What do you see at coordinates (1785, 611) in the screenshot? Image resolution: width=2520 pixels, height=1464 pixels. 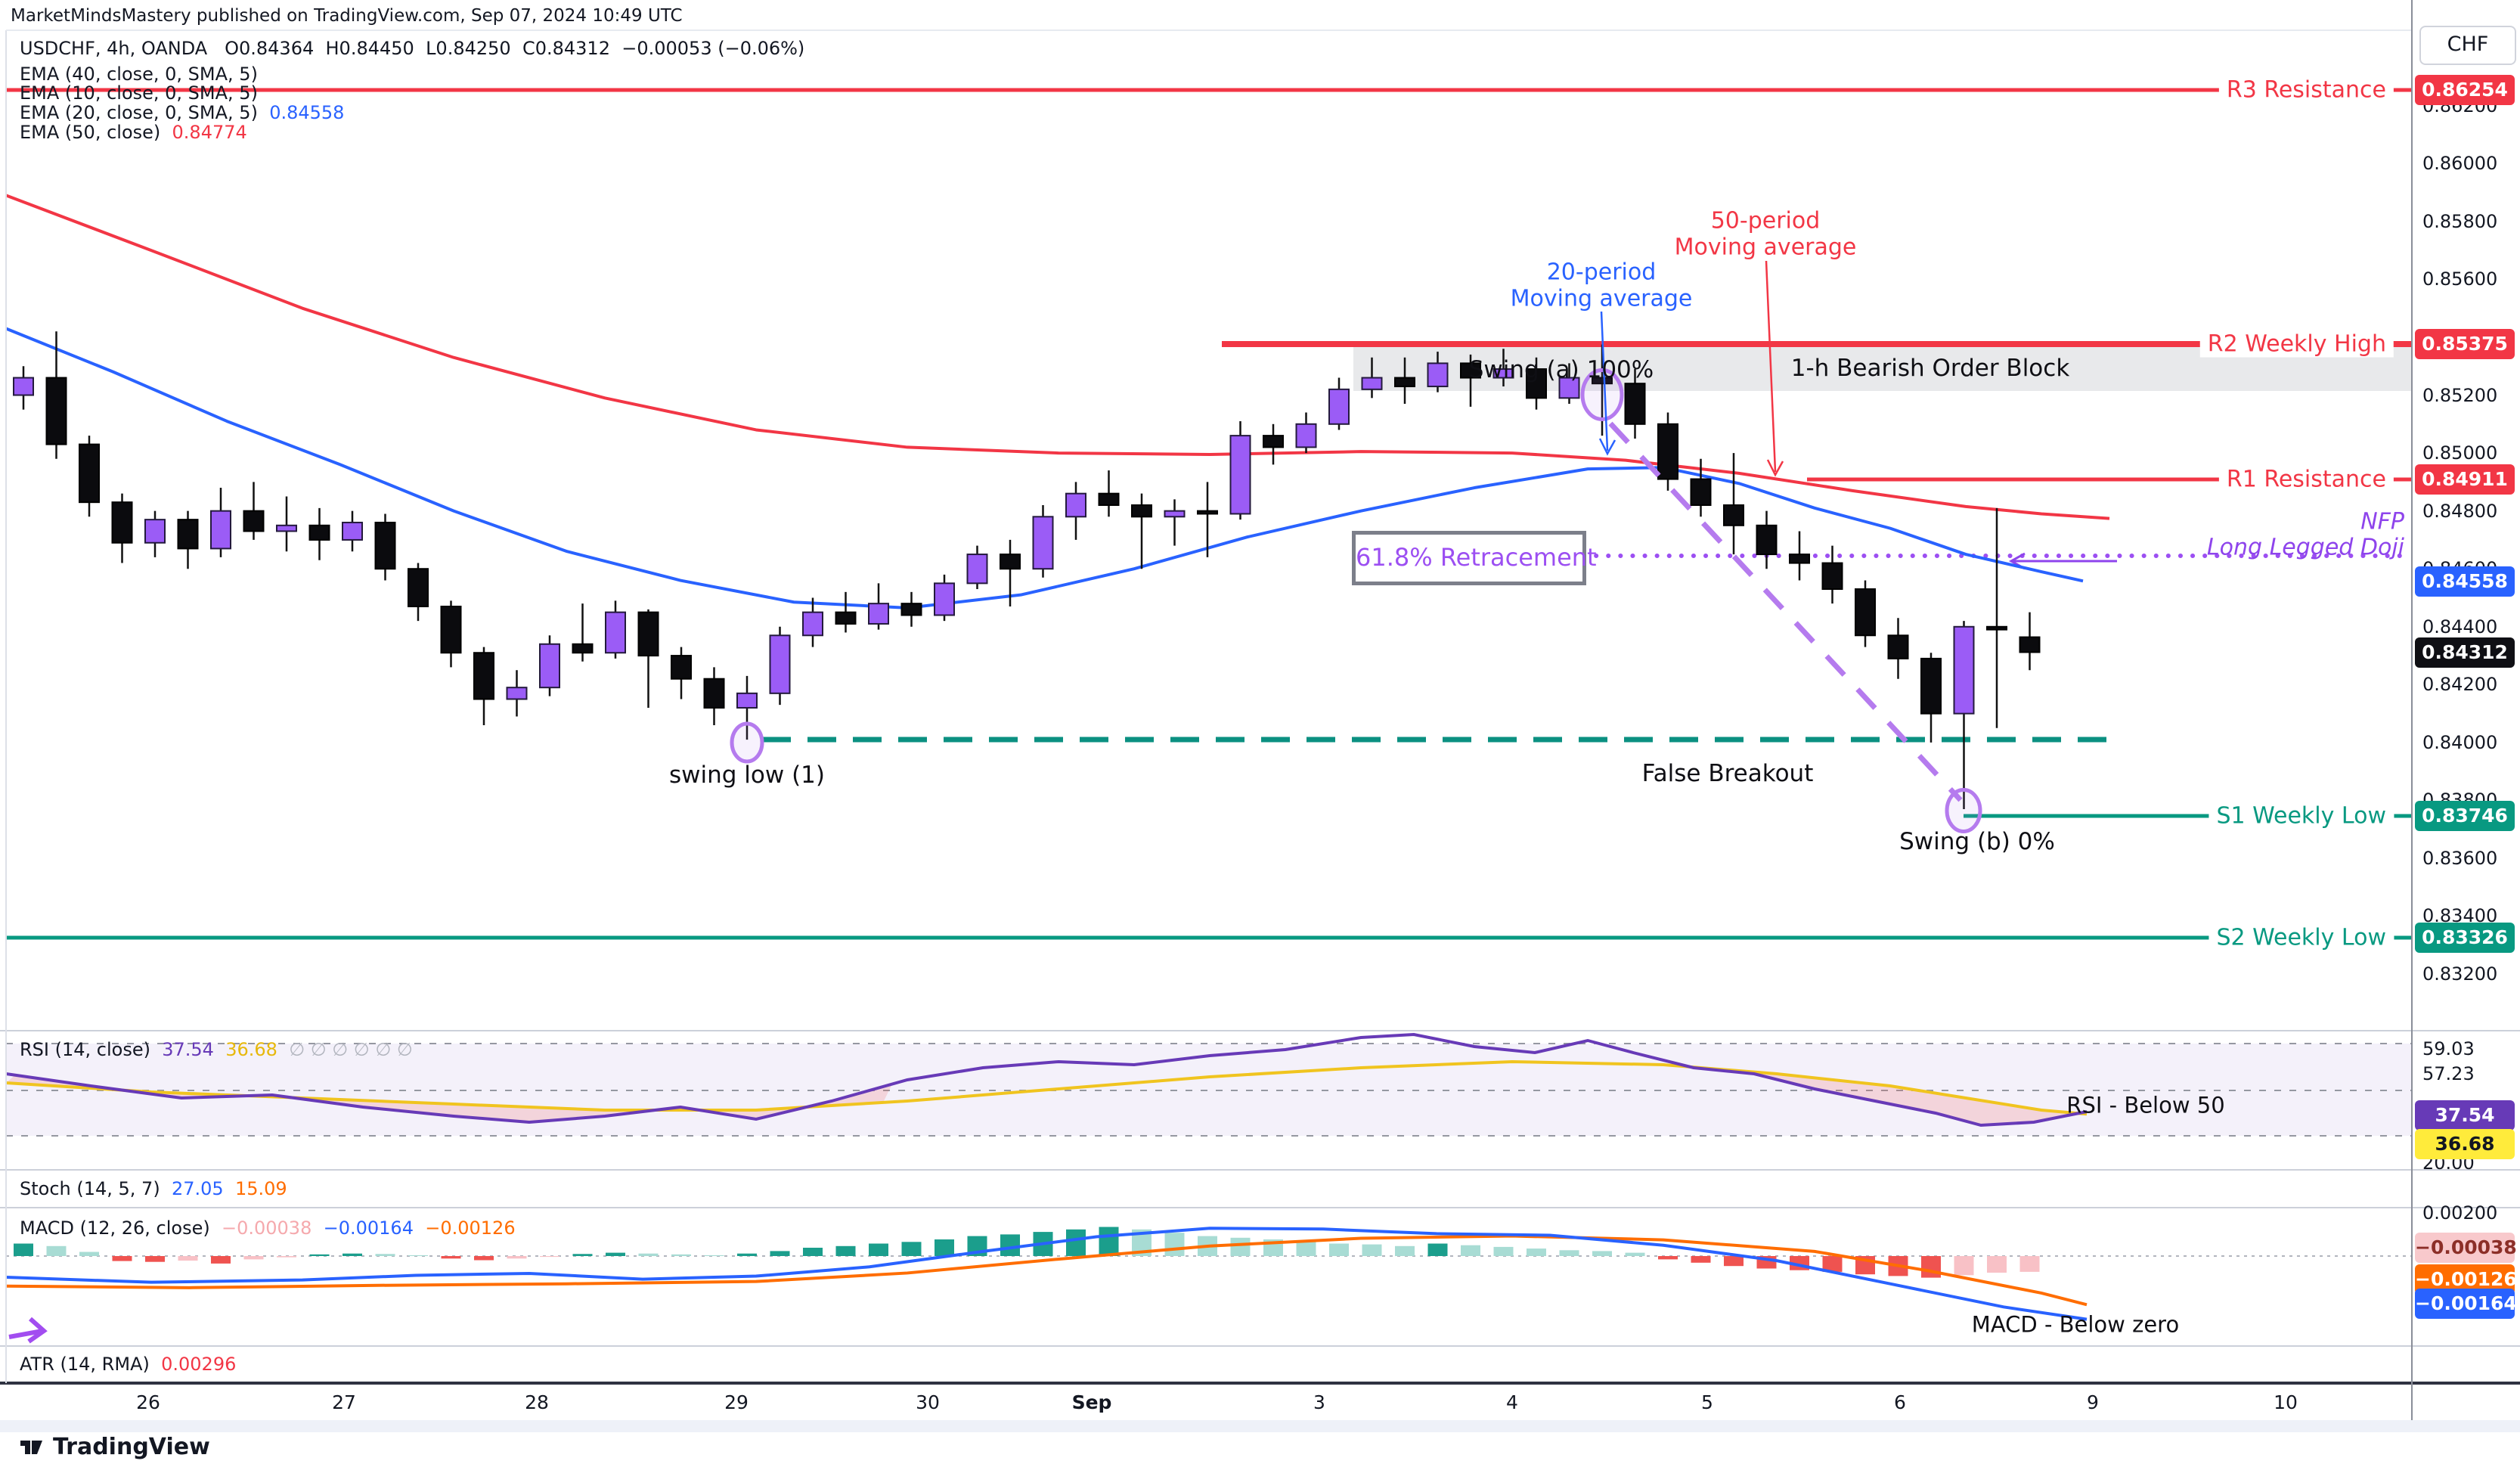 I see `bearish-trendline` at bounding box center [1785, 611].